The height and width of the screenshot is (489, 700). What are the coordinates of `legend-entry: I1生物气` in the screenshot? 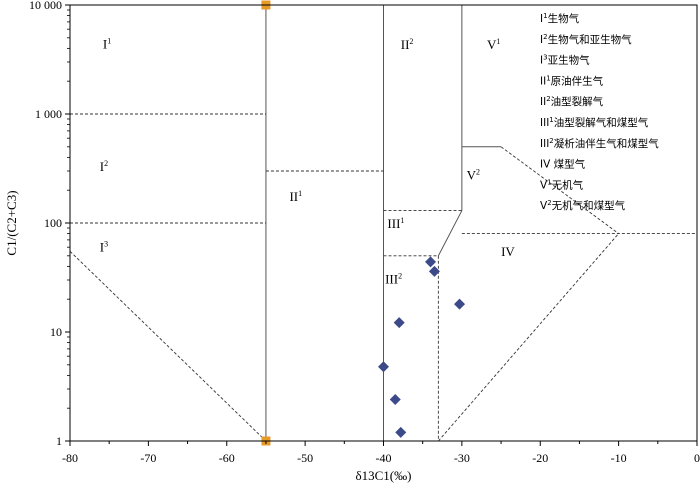 It's located at (560, 18).